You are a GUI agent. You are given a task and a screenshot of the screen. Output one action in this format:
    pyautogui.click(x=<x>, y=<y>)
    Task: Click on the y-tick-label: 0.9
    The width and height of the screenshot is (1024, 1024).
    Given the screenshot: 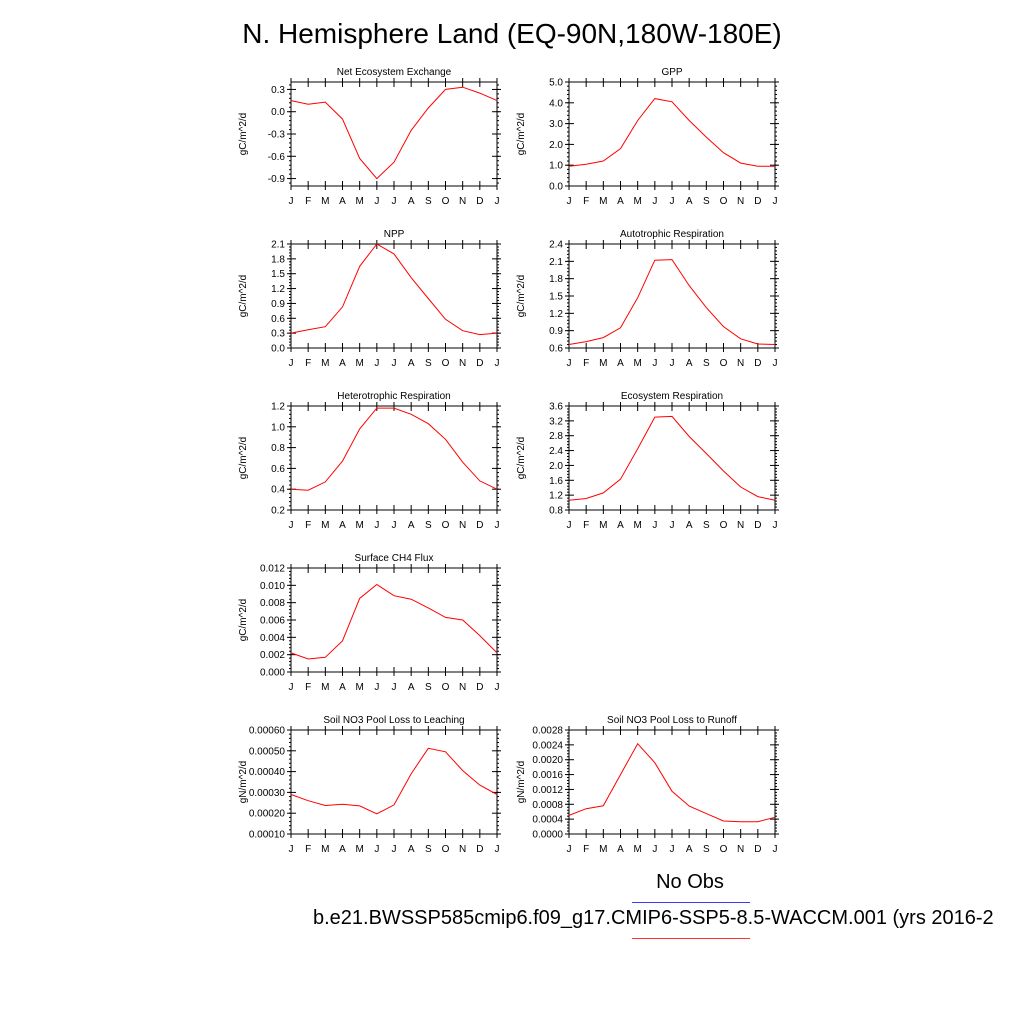 What is the action you would take?
    pyautogui.click(x=278, y=304)
    